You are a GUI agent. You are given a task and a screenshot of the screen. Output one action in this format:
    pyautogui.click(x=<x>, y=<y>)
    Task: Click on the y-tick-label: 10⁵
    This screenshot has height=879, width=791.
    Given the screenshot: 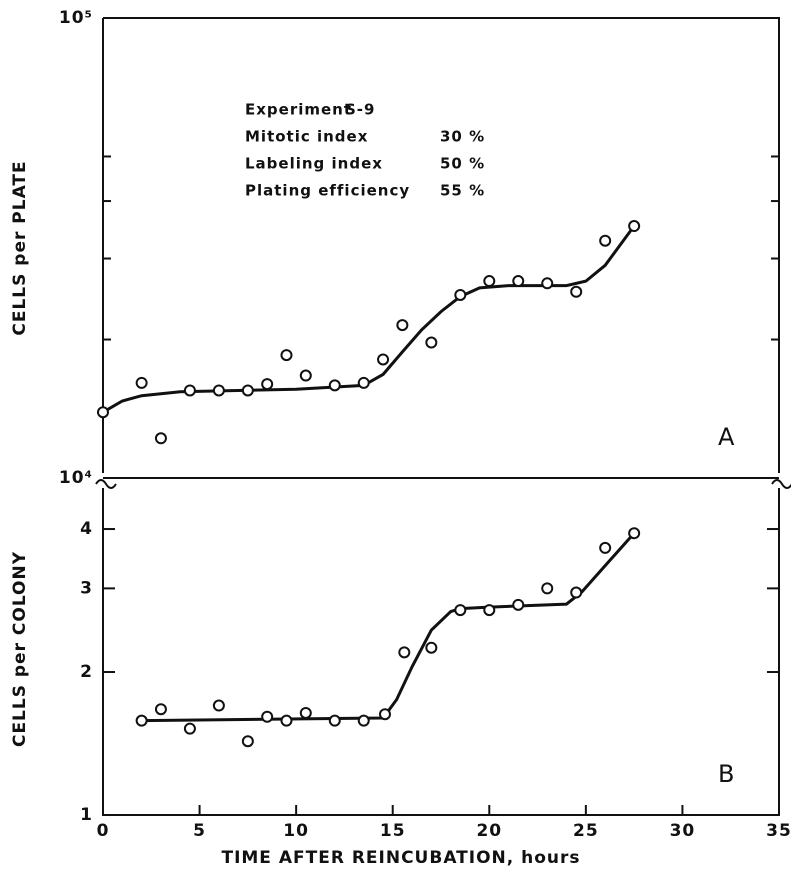 What is the action you would take?
    pyautogui.click(x=76, y=18)
    